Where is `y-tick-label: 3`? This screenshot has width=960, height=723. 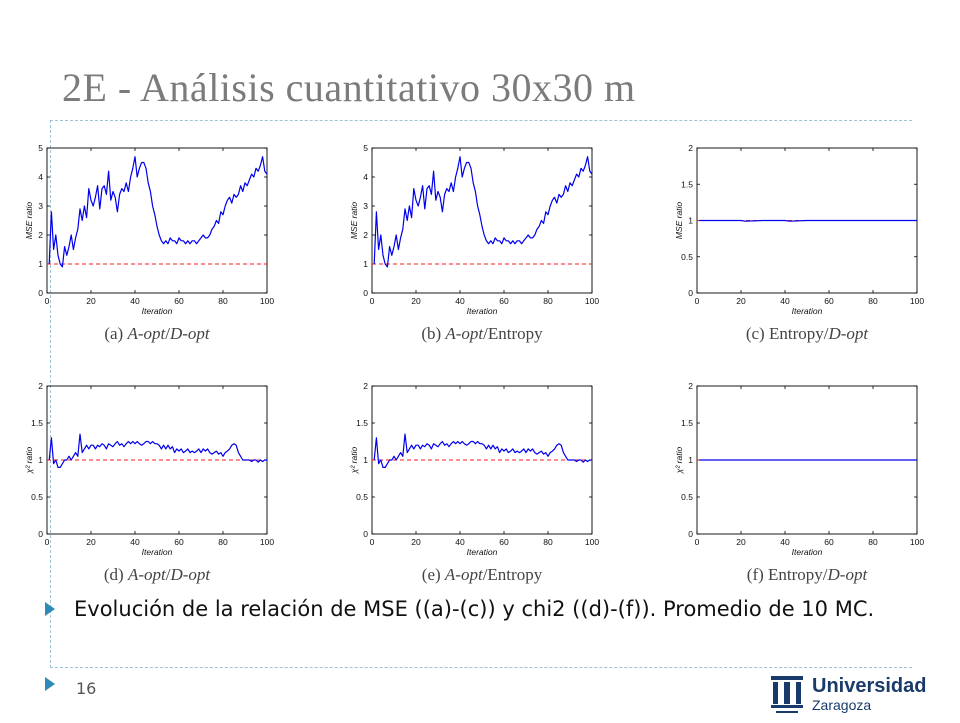
y-tick-label: 3 is located at coordinates (365, 206).